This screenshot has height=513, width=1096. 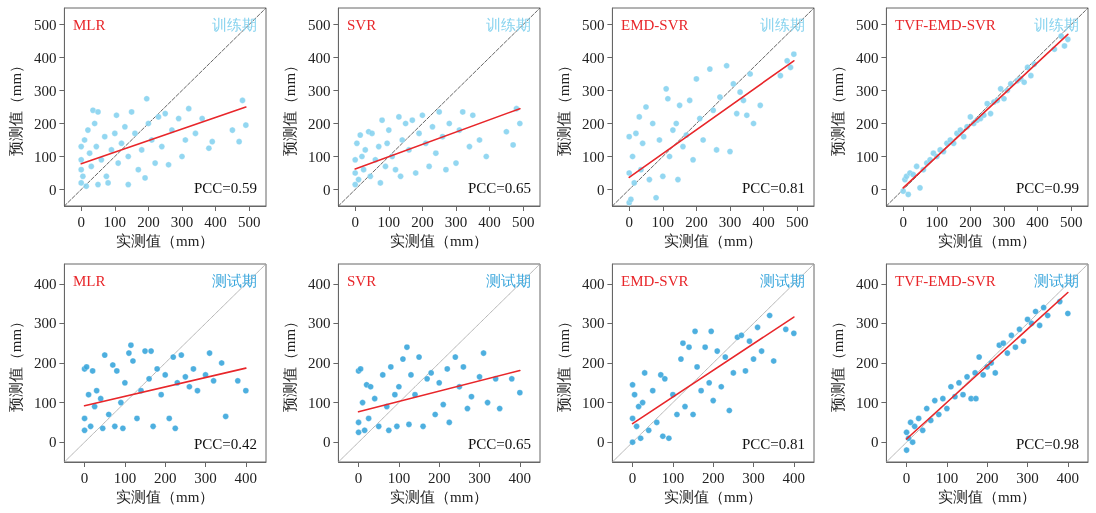 I want to click on annotation: PCC=0.59, so click(x=225, y=187).